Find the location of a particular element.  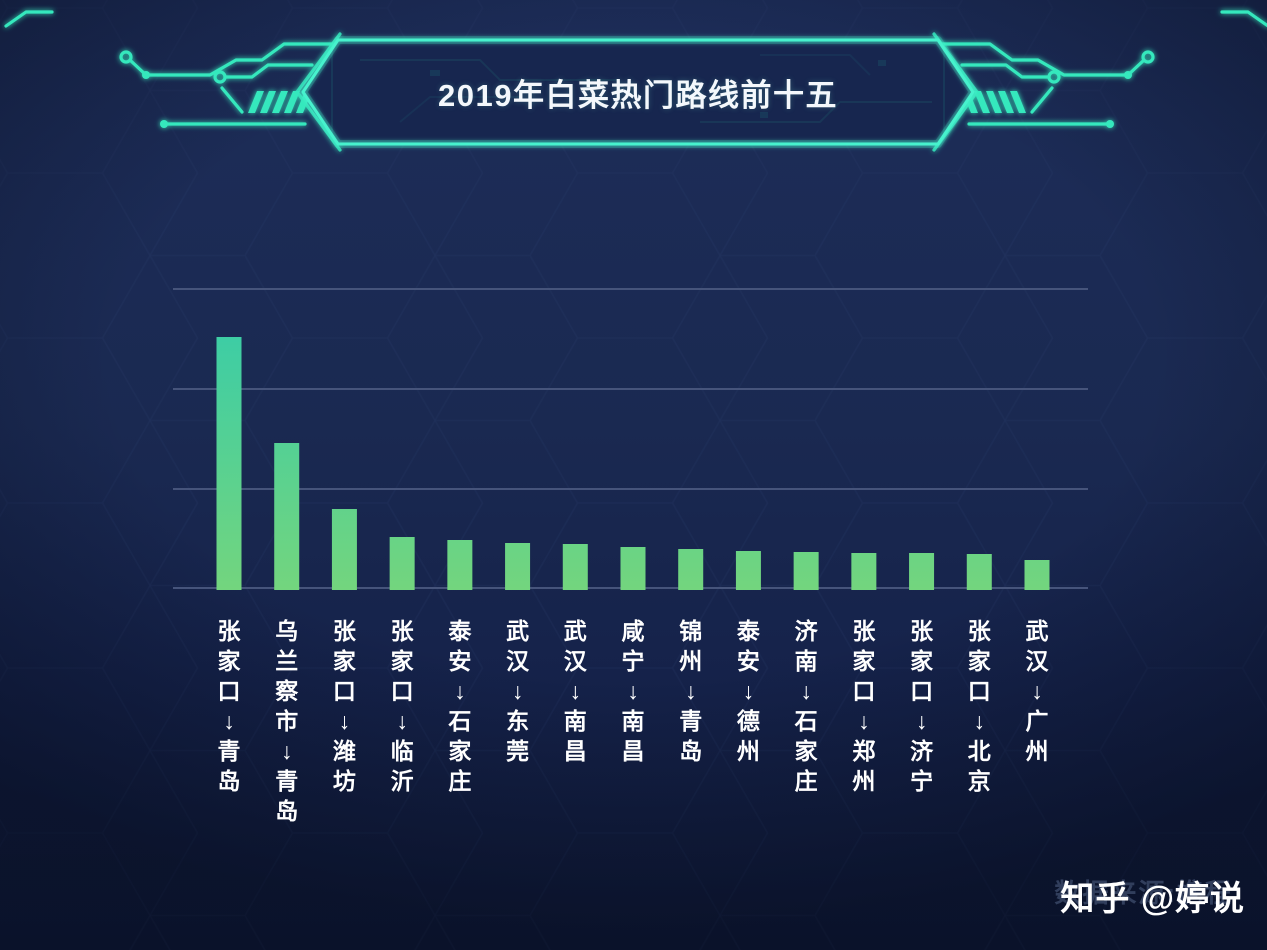

route-label-char: 坊 is located at coordinates (344, 781).